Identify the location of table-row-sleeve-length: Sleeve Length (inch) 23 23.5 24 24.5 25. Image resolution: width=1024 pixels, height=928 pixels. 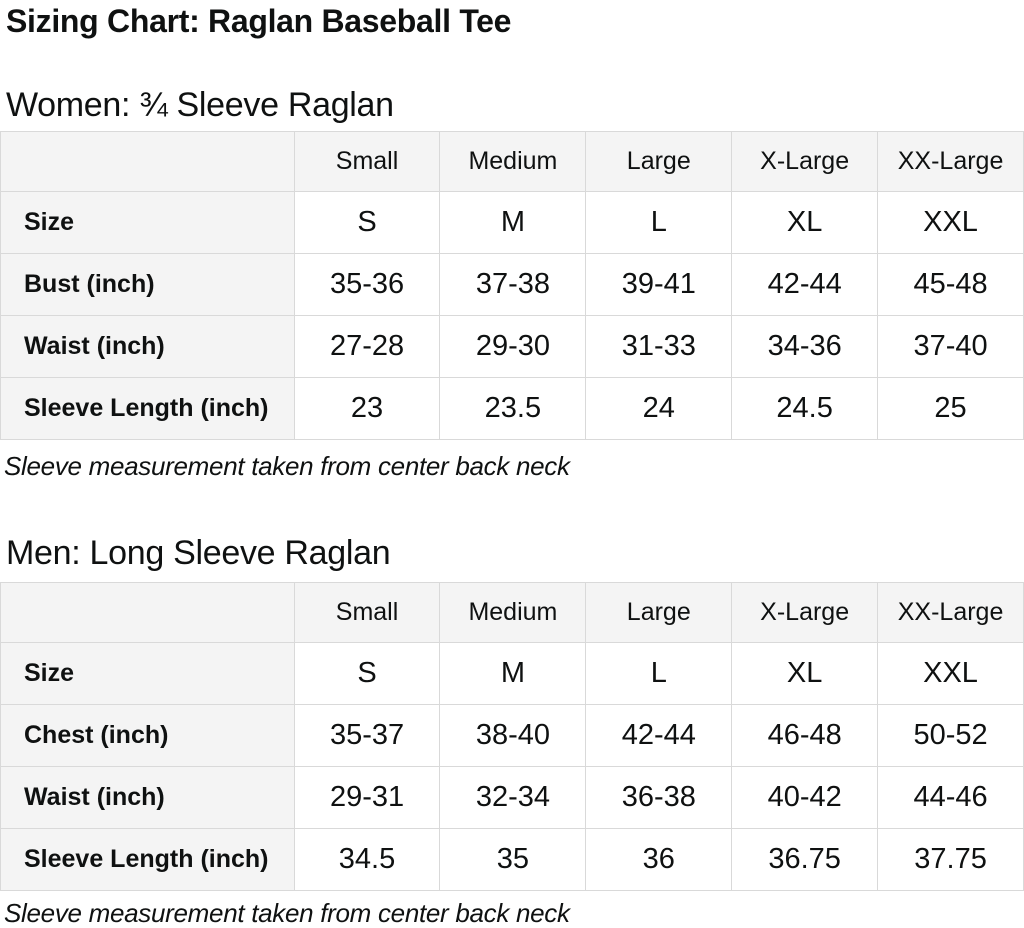
(512, 408).